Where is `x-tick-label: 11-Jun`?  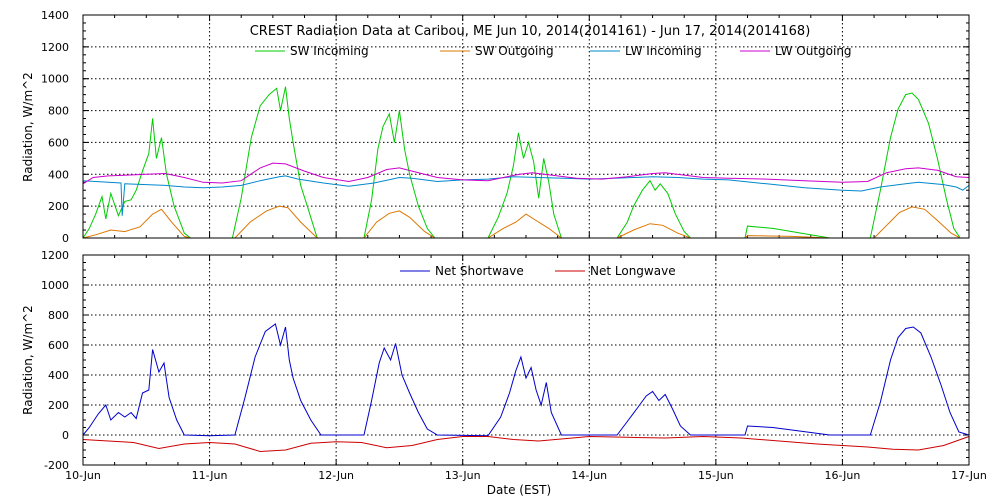
x-tick-label: 11-Jun is located at coordinates (210, 475).